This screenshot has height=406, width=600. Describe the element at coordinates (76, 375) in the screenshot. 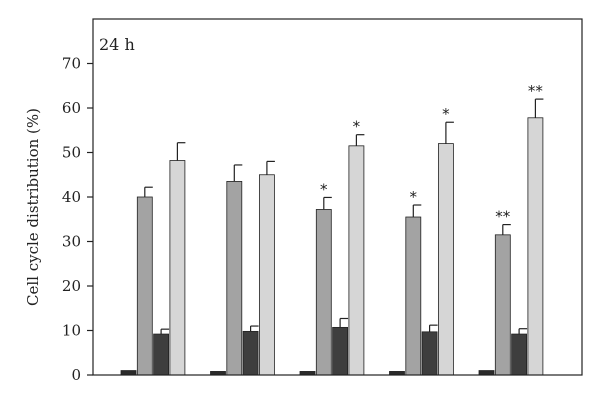

I see `y-tick-label: 0` at that location.